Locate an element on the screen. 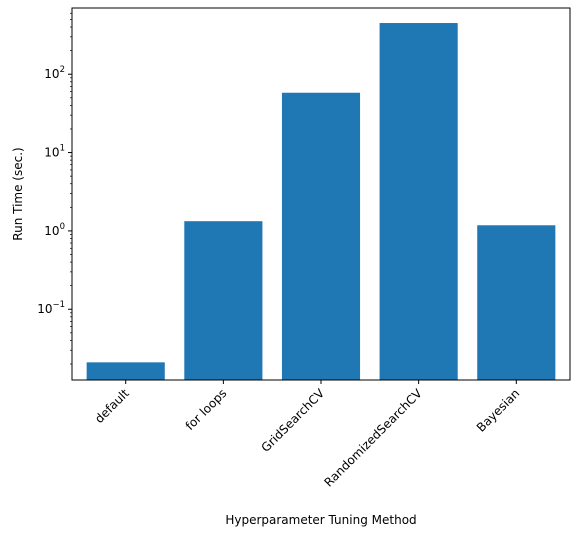 This screenshot has height=537, width=578. bar-bayesian is located at coordinates (516, 302).